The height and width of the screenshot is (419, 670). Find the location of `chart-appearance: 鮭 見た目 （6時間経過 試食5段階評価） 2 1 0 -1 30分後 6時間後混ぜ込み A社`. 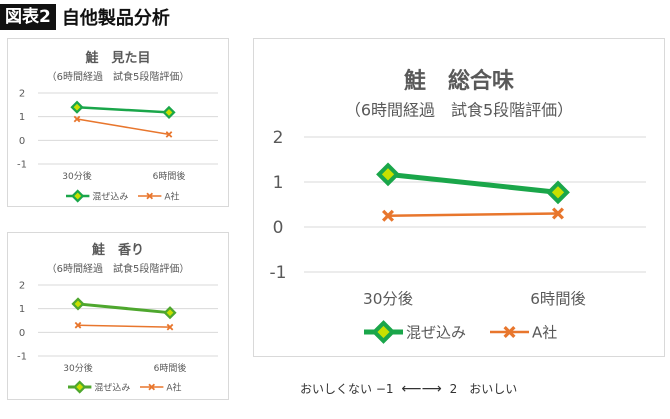

chart-appearance: 鮭 見た目 （6時間経過 試食5段階評価） 2 1 0 -1 30分後 6時間後混ぜ込み A社 is located at coordinates (118, 122).